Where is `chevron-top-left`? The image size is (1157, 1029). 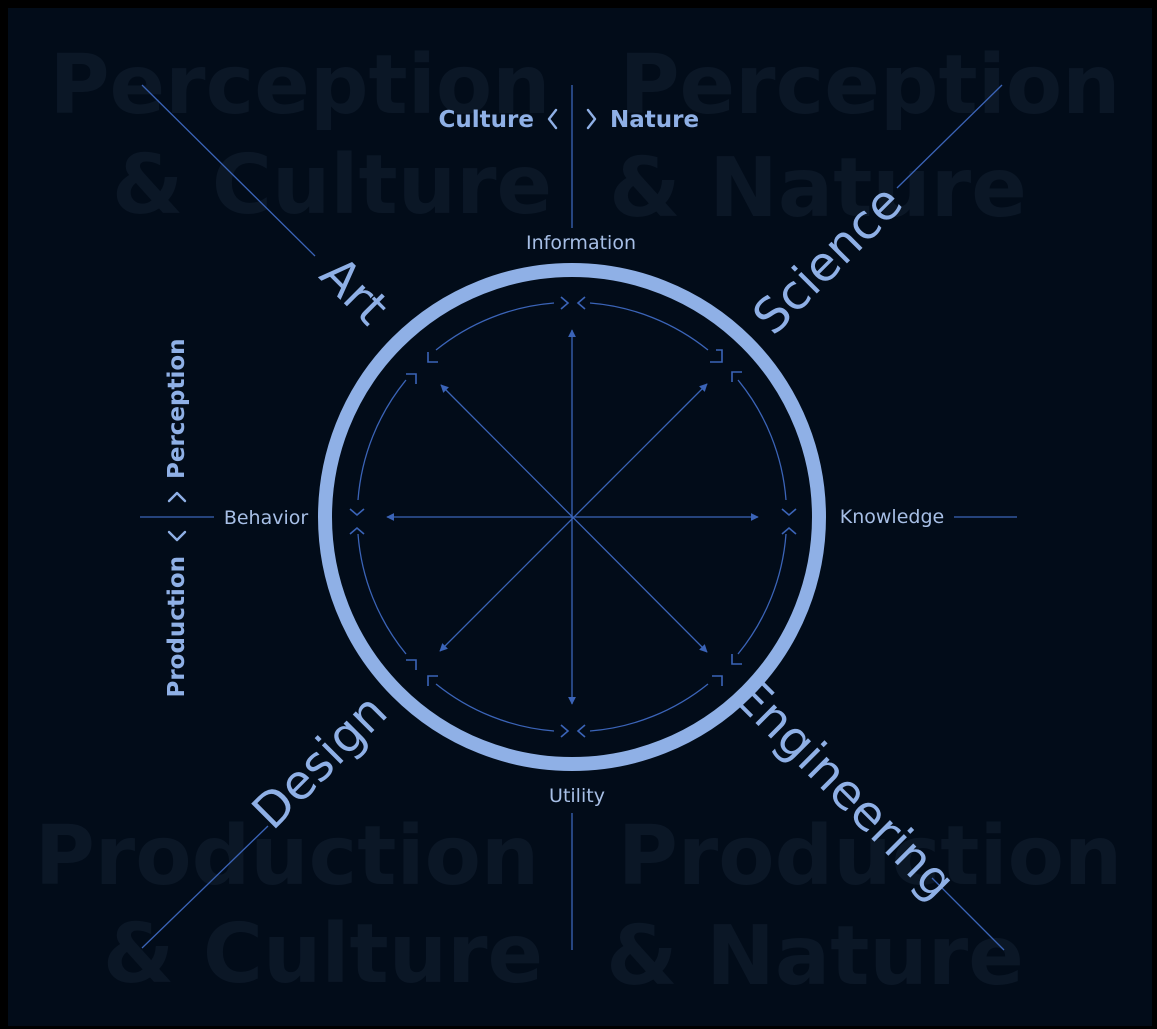 chevron-top-left is located at coordinates (565, 303).